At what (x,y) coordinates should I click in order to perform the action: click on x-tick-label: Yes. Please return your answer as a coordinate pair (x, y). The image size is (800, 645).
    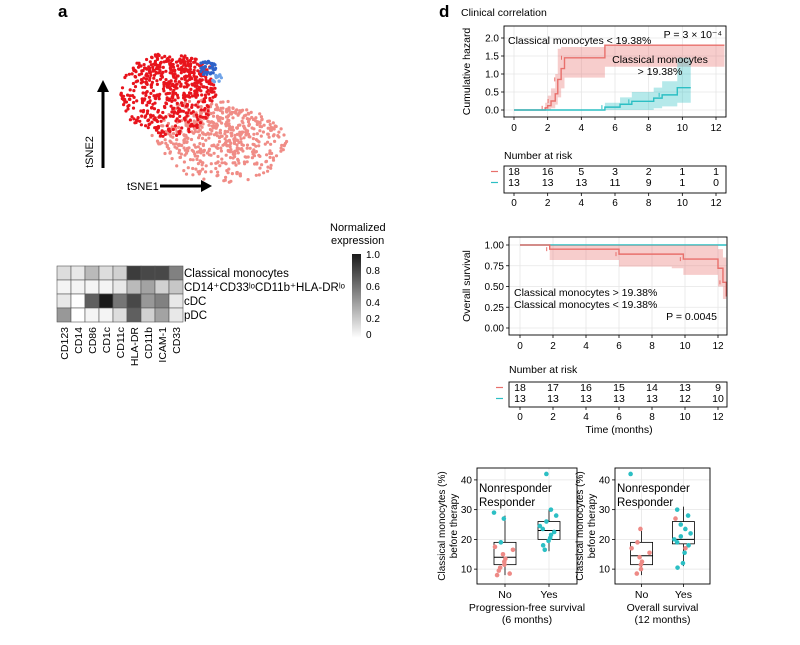
    Looking at the image, I should click on (683, 595).